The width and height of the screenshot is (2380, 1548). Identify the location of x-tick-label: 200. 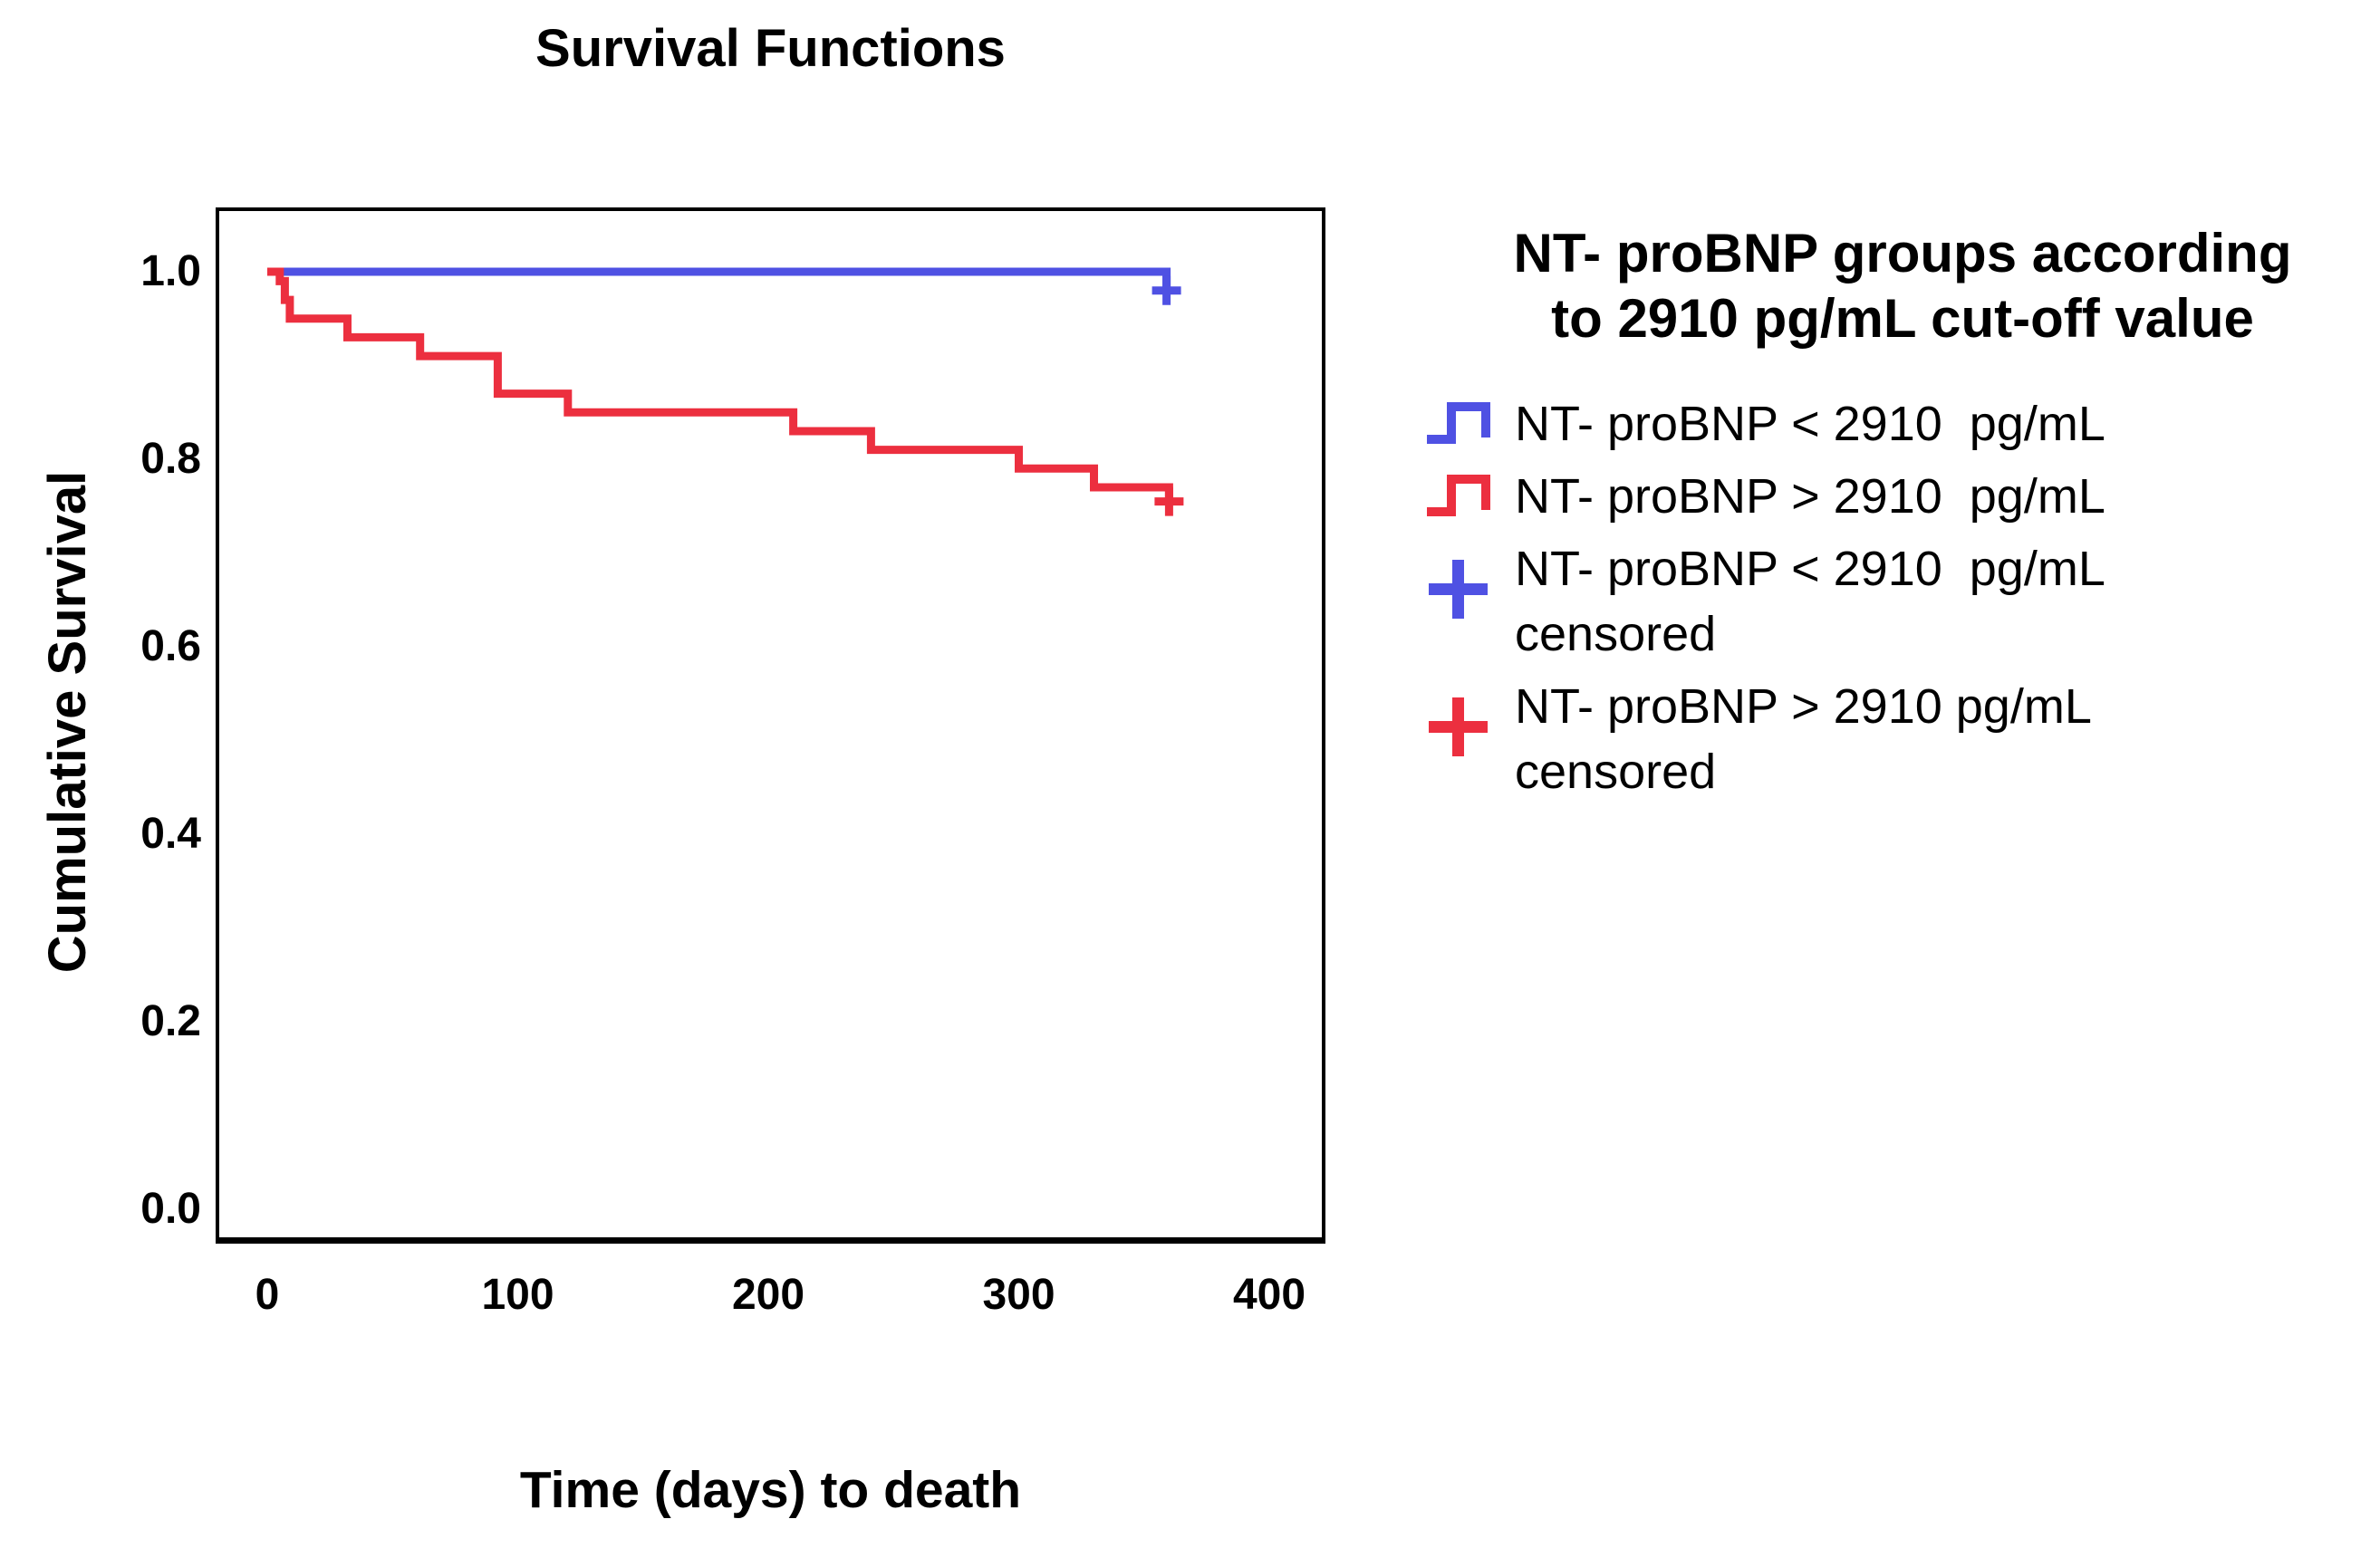
(768, 1295).